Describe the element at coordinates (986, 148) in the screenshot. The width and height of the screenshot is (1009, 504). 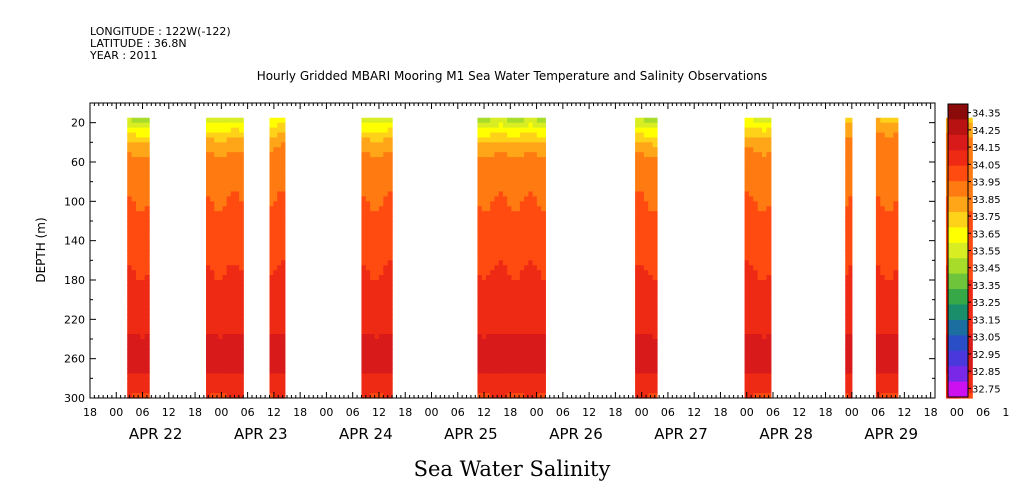
I see `colorbar-label: 34.15` at that location.